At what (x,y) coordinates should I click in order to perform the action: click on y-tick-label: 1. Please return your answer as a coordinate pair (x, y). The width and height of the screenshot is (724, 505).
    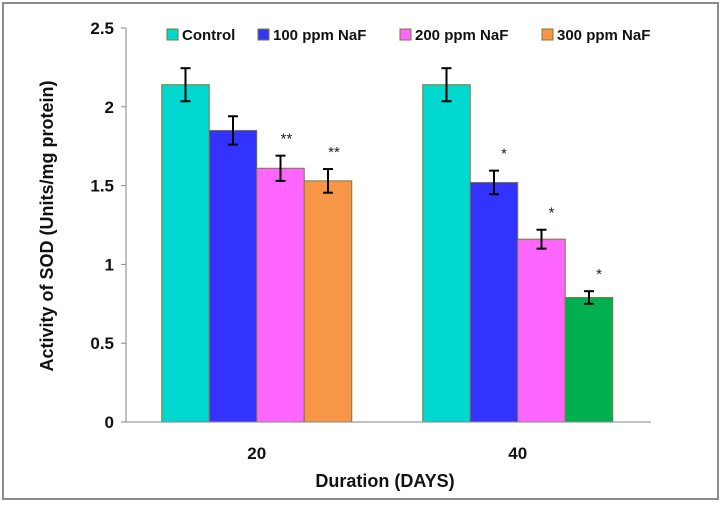
    Looking at the image, I should click on (109, 264).